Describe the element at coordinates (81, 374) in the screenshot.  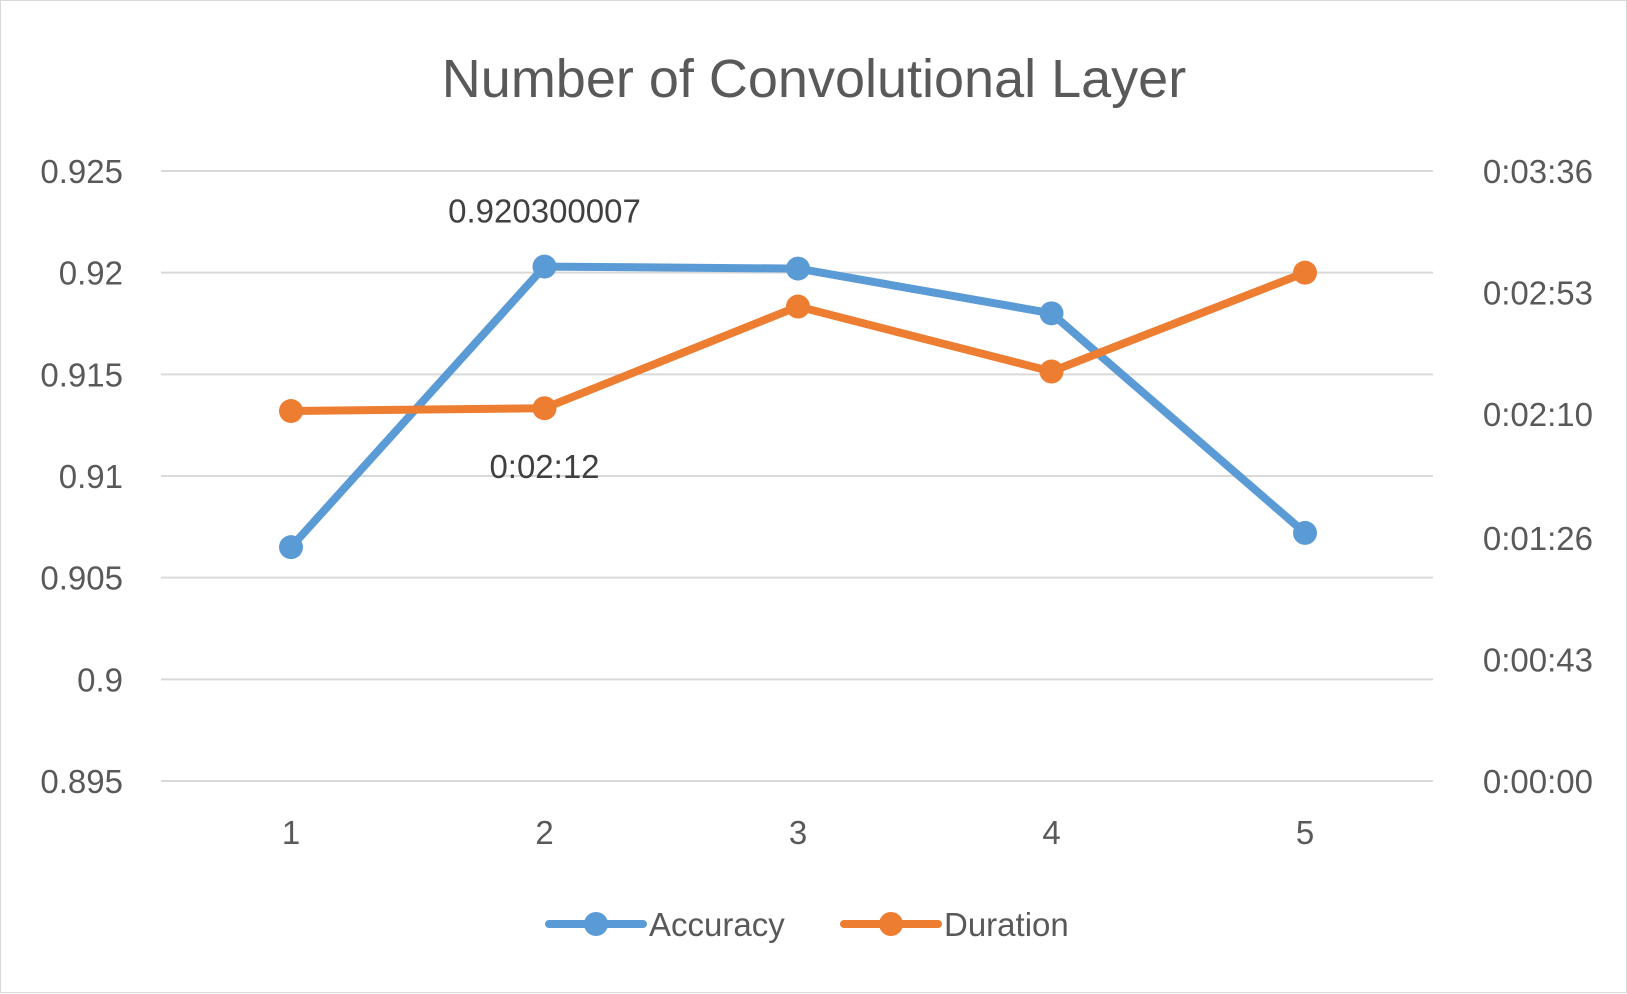
I see `y-left-tick-label: 0.915` at that location.